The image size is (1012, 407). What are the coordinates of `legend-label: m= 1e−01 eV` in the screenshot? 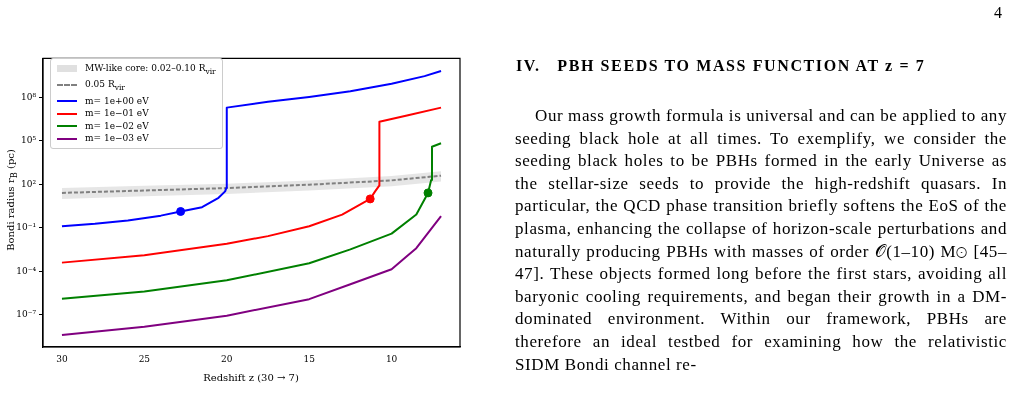 It's located at (117, 113).